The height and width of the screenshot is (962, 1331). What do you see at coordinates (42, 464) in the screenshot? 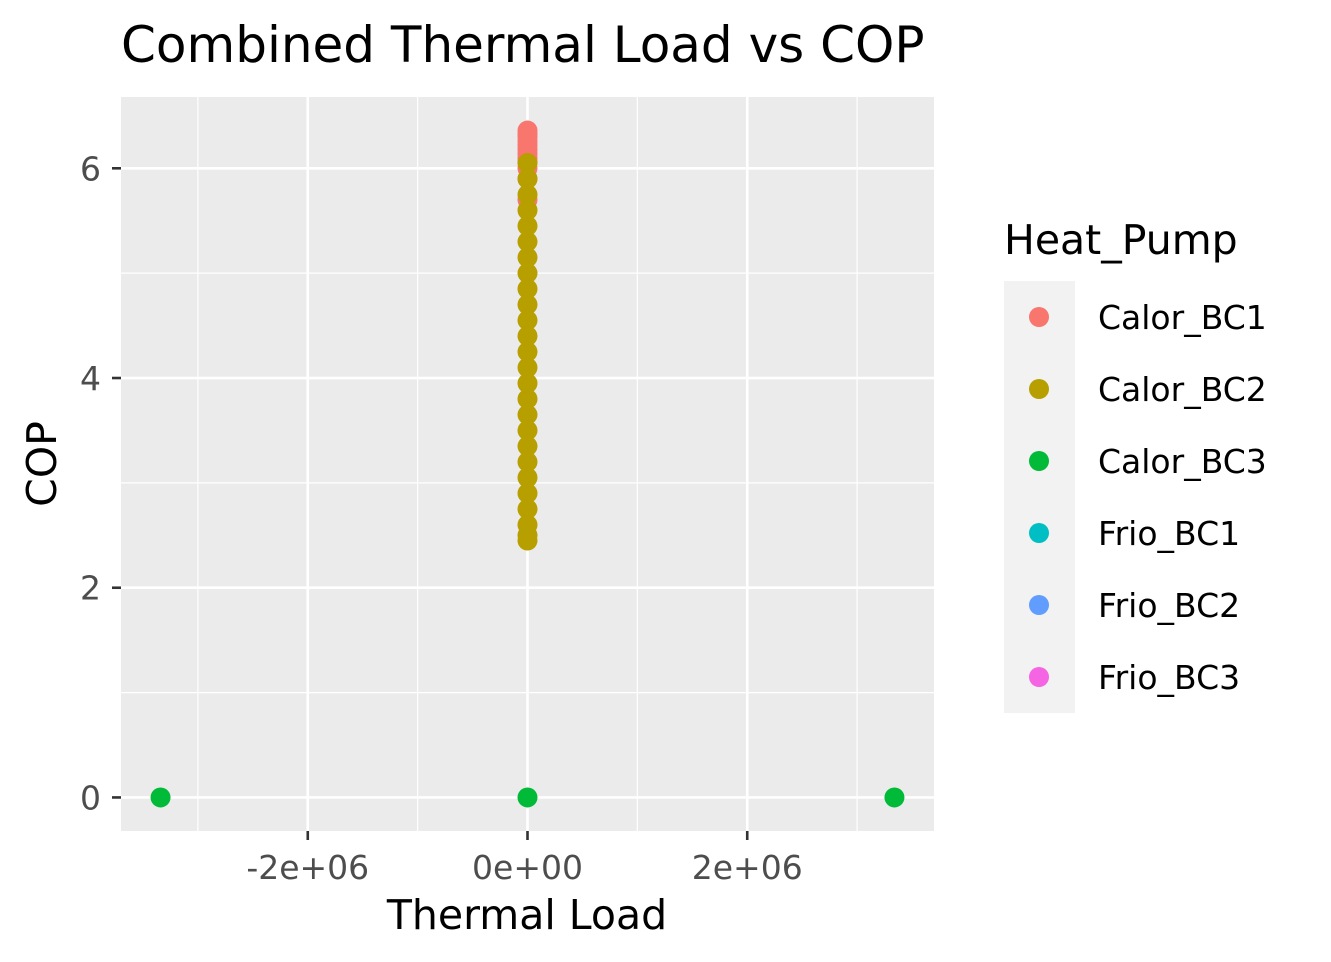
I see `y-axis-title: COP` at bounding box center [42, 464].